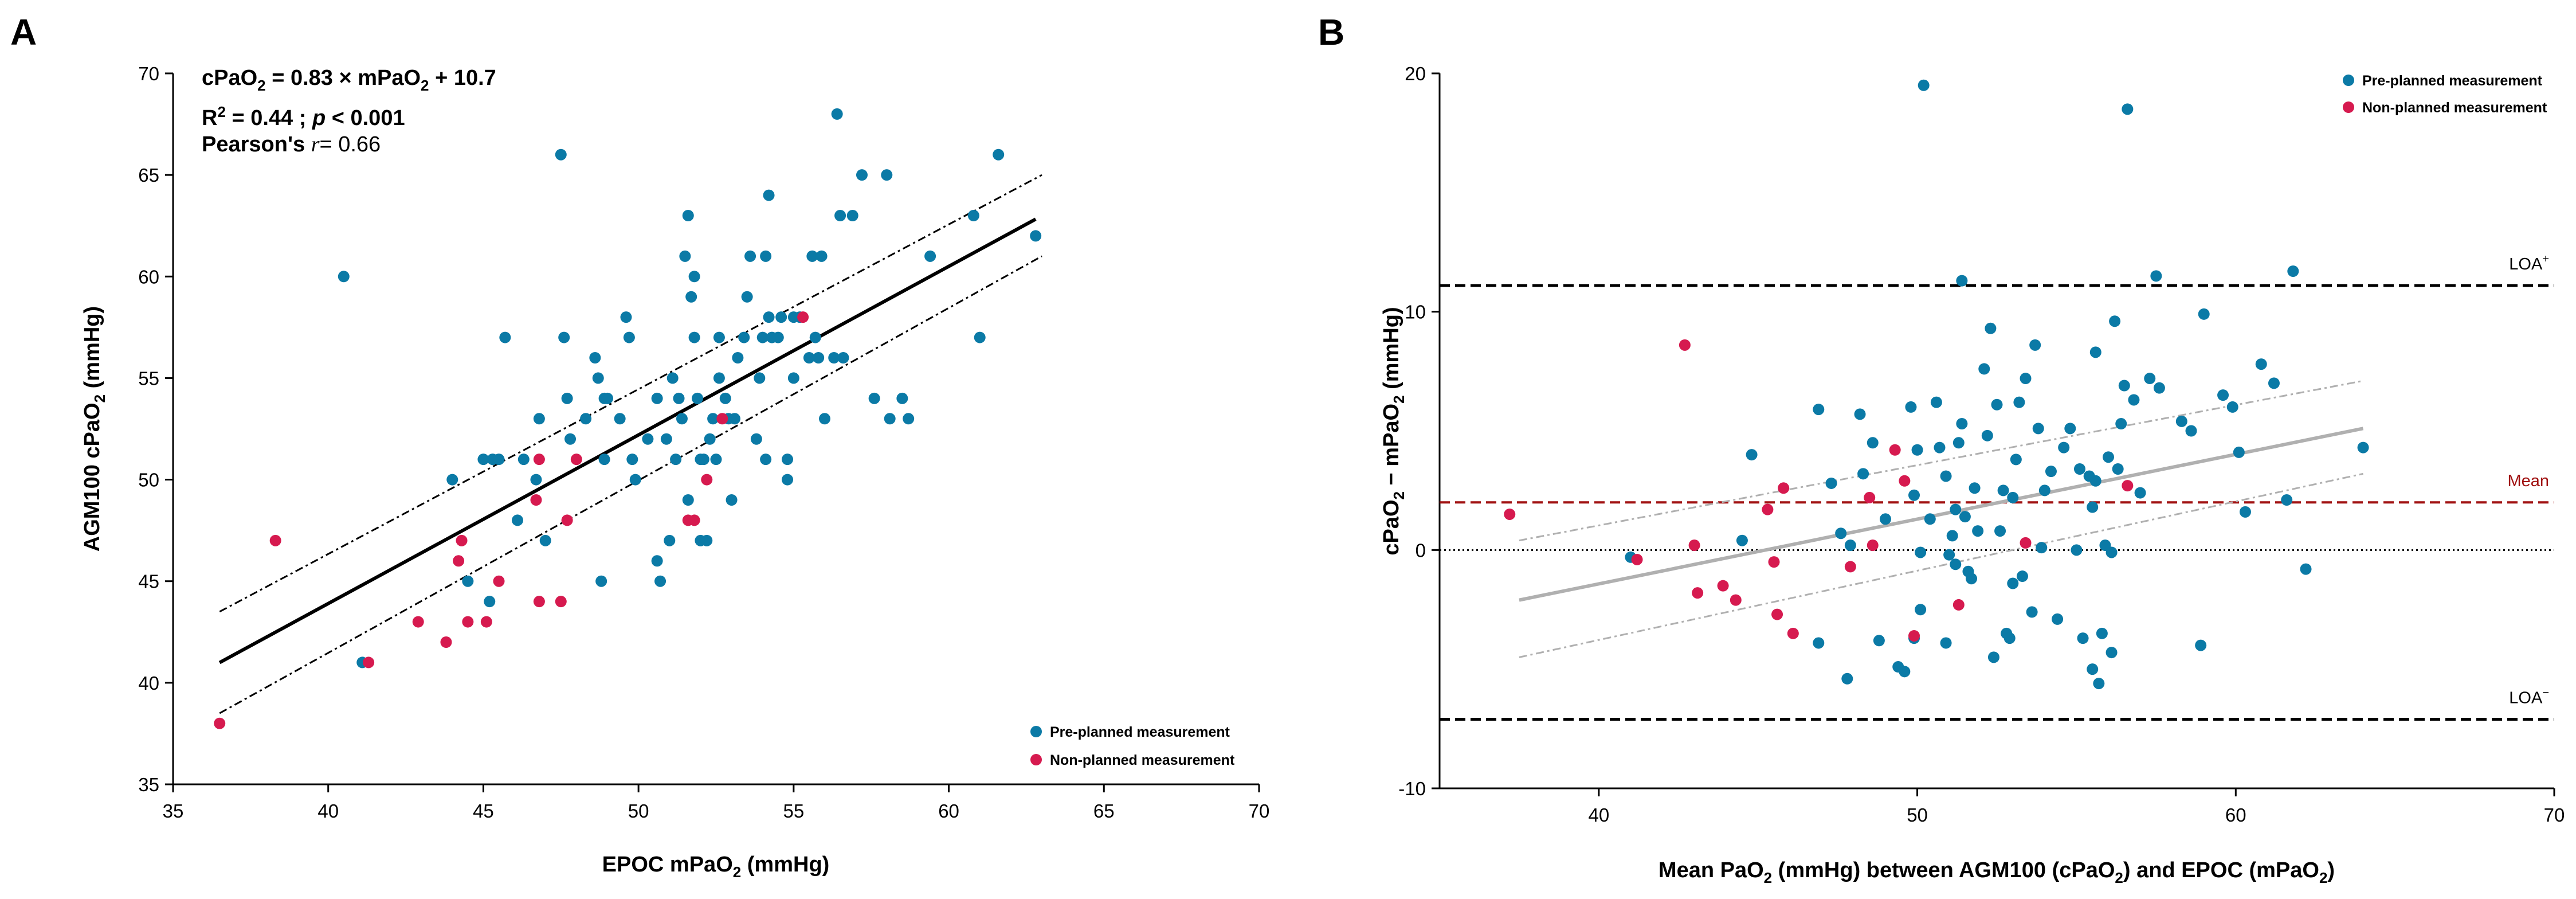 This screenshot has height=899, width=2576. What do you see at coordinates (716, 867) in the screenshot?
I see `panel-a-x-axis-title: EPOC mPaO2 (mmHg)` at bounding box center [716, 867].